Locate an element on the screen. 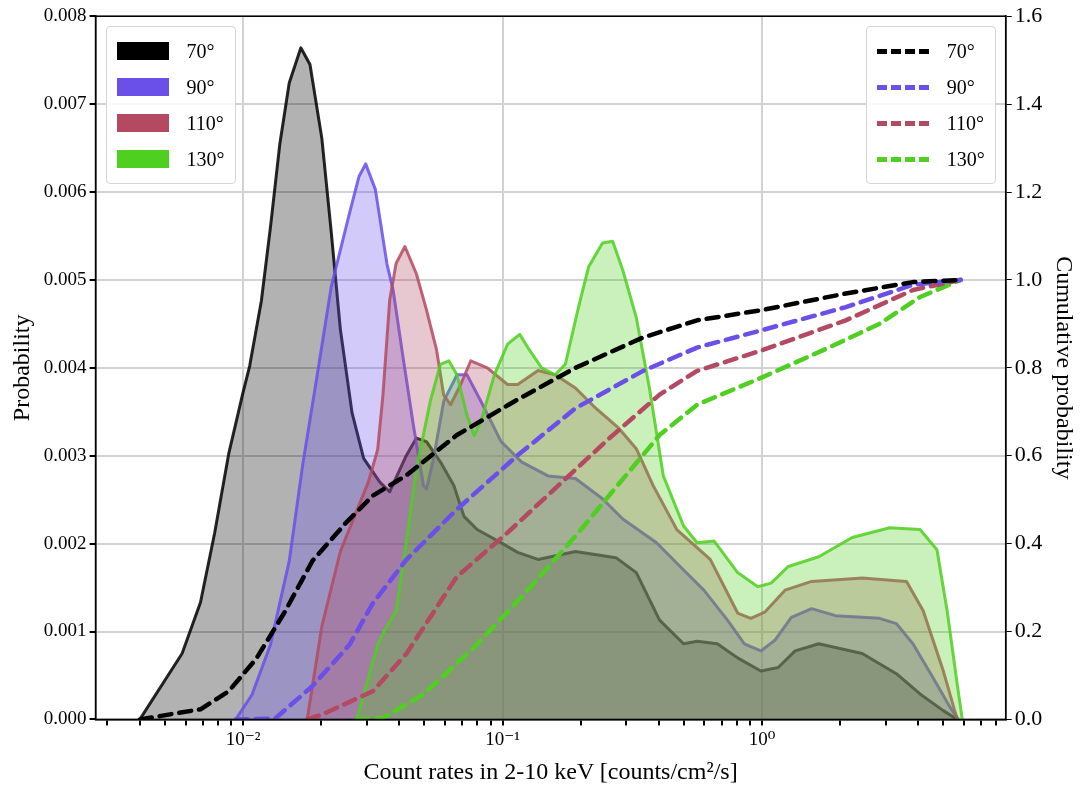 The width and height of the screenshot is (1086, 795). x-tick-label: 10⁰ is located at coordinates (762, 738).